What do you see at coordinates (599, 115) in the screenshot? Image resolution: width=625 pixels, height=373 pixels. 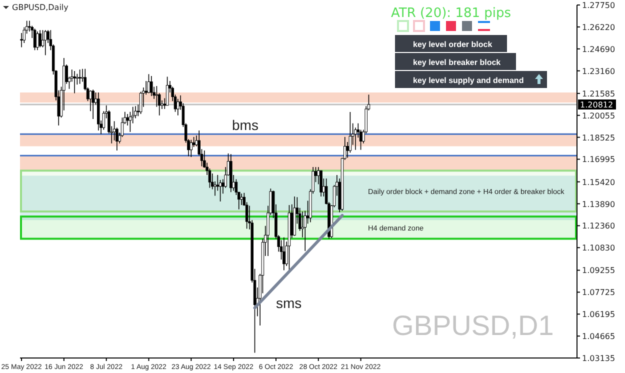 I see `y-tick-label: 1.20055` at bounding box center [599, 115].